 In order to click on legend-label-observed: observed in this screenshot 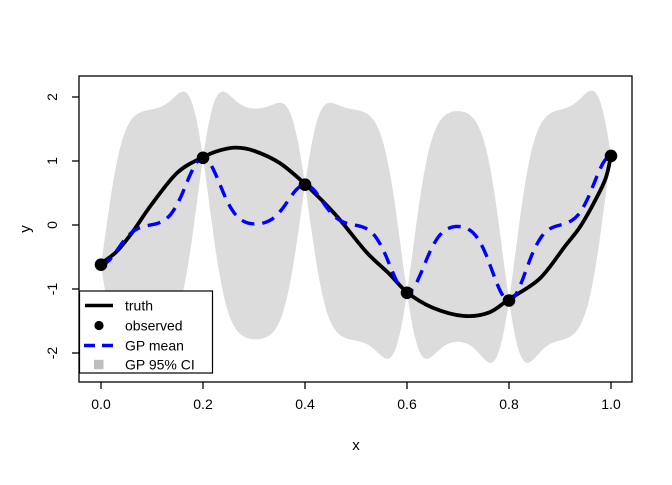, I will do `click(154, 326)`.